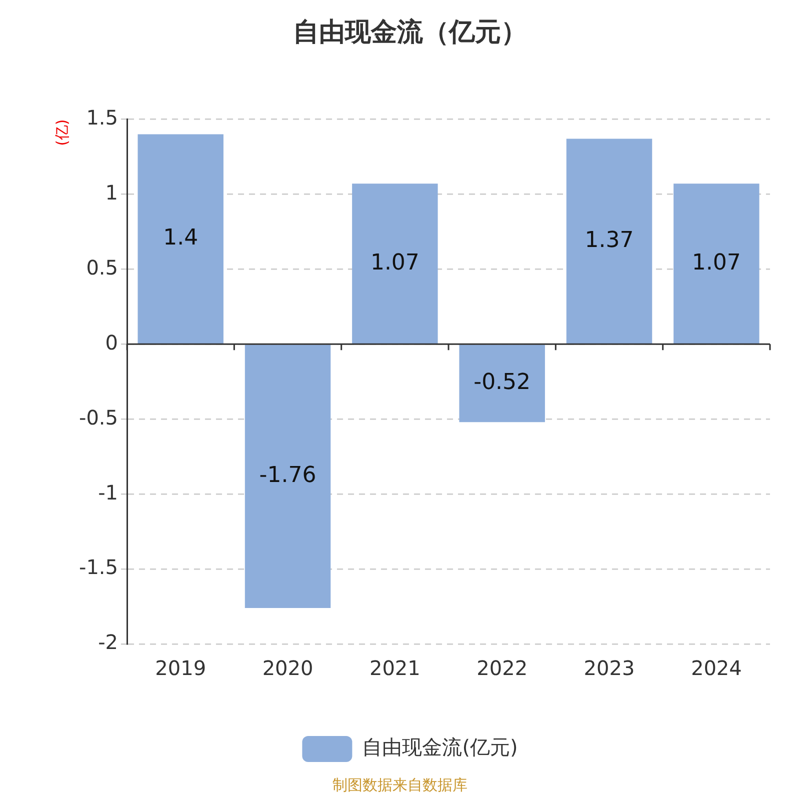 This screenshot has width=800, height=800. I want to click on y-tick-label: -1.5, so click(98, 567).